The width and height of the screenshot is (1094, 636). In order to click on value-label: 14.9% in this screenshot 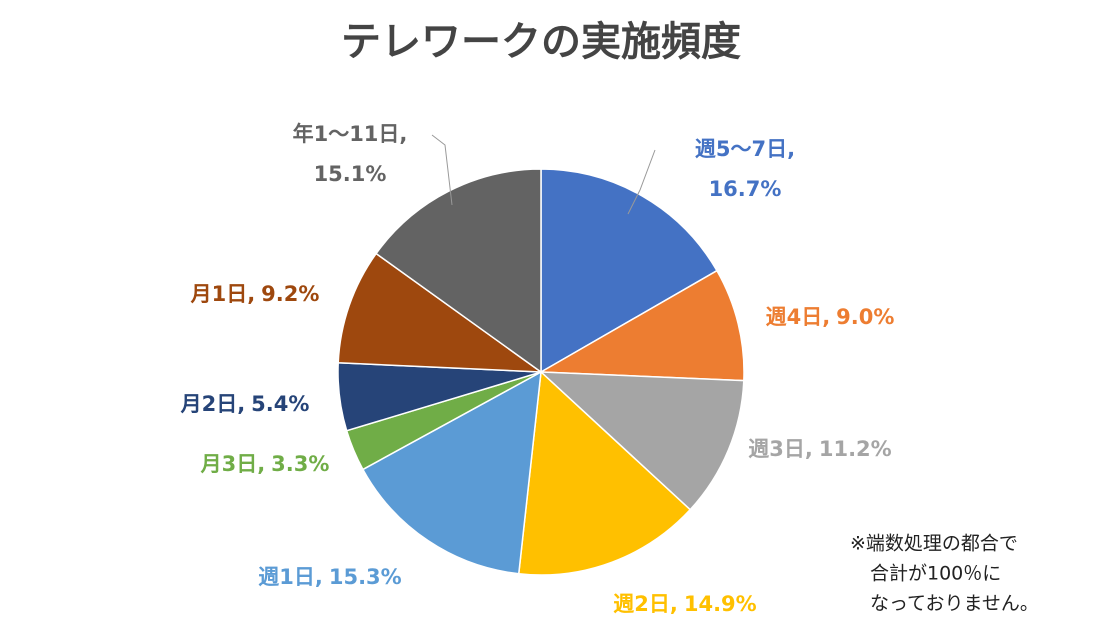, I will do `click(720, 604)`.